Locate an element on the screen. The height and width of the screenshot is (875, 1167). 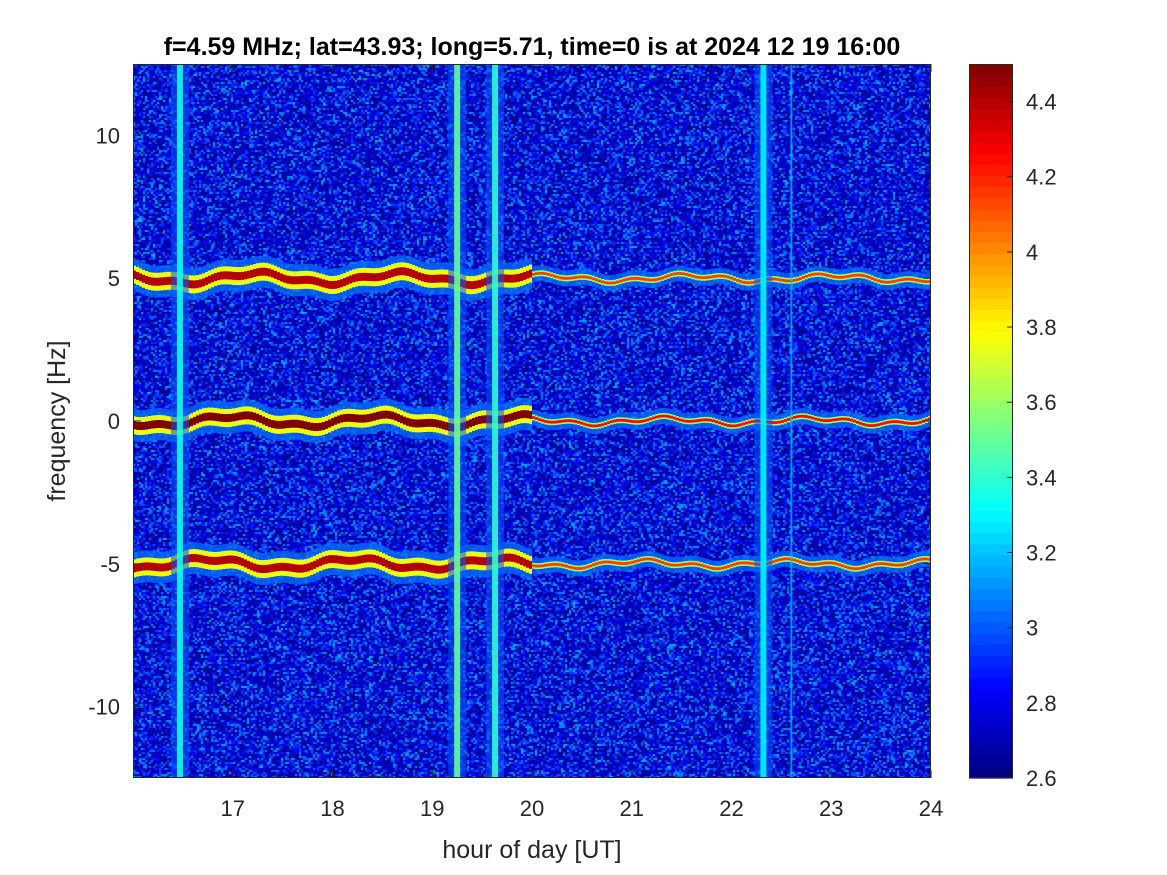
colorbar-tick-label: 3.8 is located at coordinates (1041, 327).